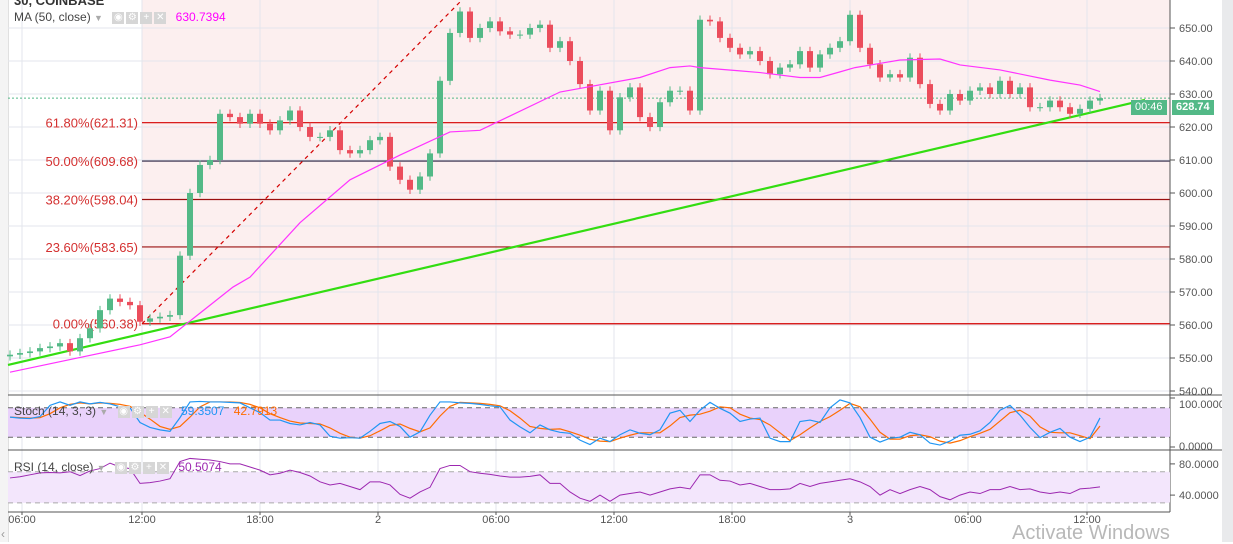 This screenshot has width=1233, height=544. I want to click on fib-level-label: 23.60%(583.65), so click(91, 247).